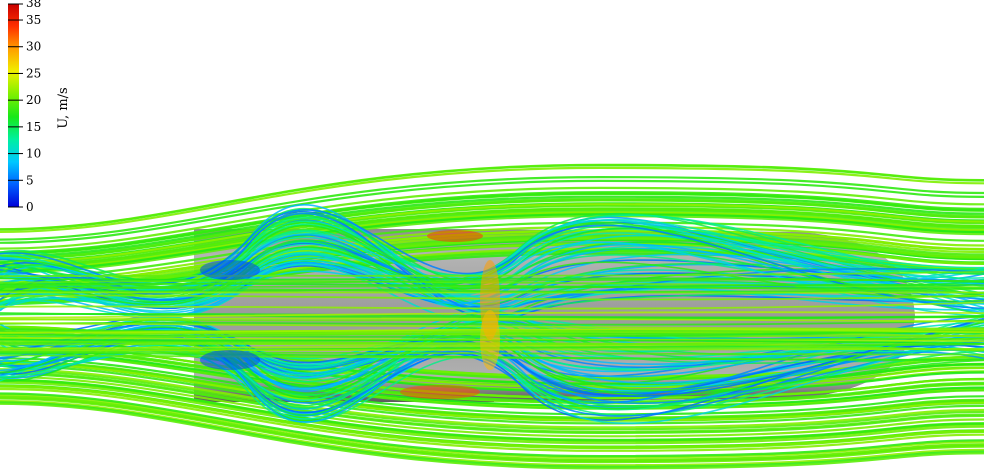  Describe the element at coordinates (33, 154) in the screenshot. I see `colorbar-tick-label: 10` at that location.